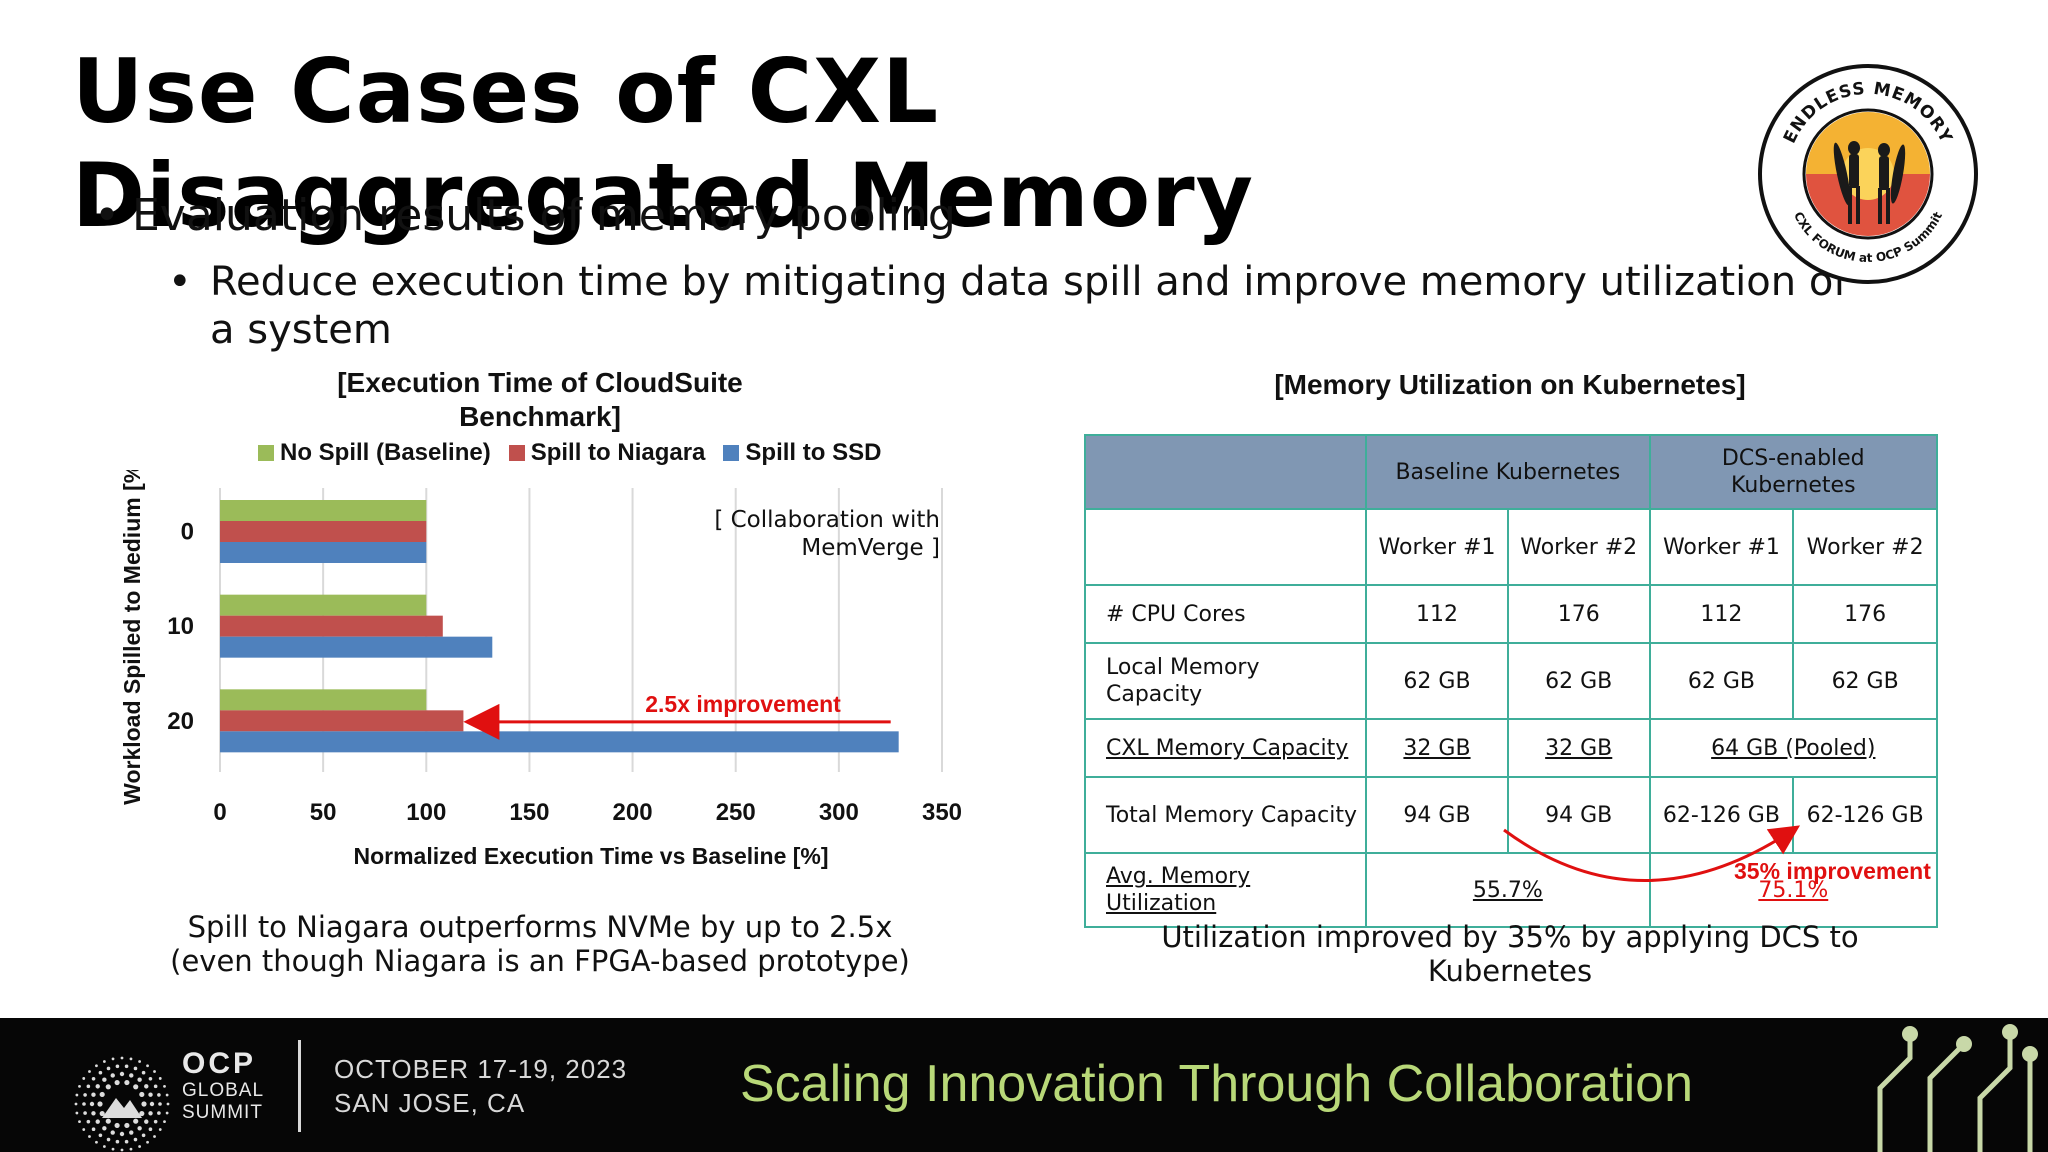 Image resolution: width=2048 pixels, height=1152 pixels. Describe the element at coordinates (323, 812) in the screenshot. I see `x-tick-label: 50` at that location.